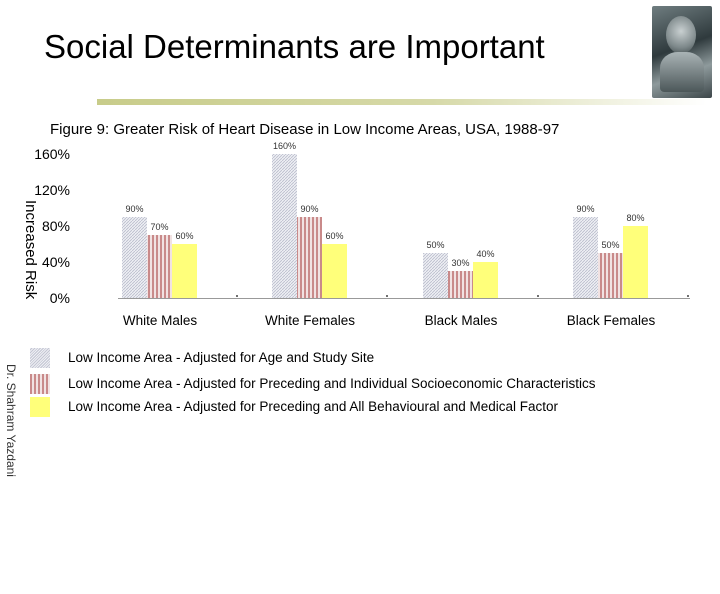 The width and height of the screenshot is (720, 594). What do you see at coordinates (56, 262) in the screenshot?
I see `y-tick-label: 40%` at bounding box center [56, 262].